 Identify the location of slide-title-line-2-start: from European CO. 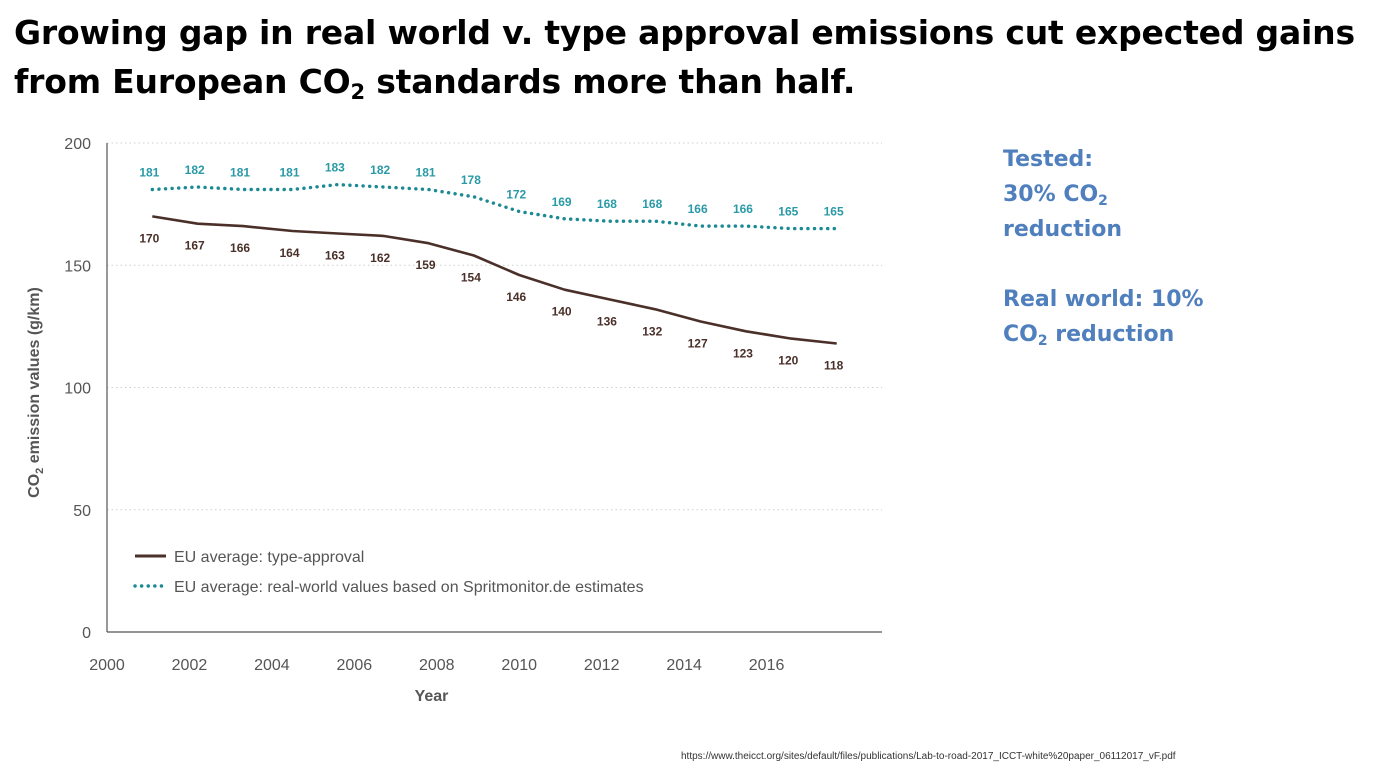
(182, 81).